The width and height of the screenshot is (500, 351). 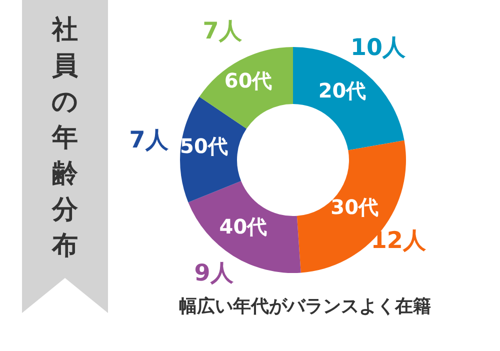 I want to click on data-label: 9人, so click(x=214, y=273).